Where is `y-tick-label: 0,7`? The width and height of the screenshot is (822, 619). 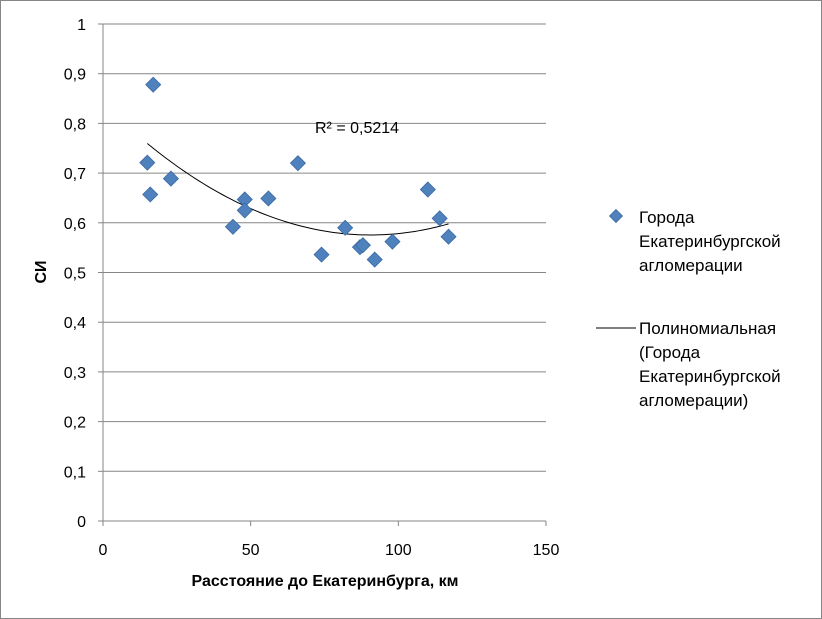 y-tick-label: 0,7 is located at coordinates (75, 174).